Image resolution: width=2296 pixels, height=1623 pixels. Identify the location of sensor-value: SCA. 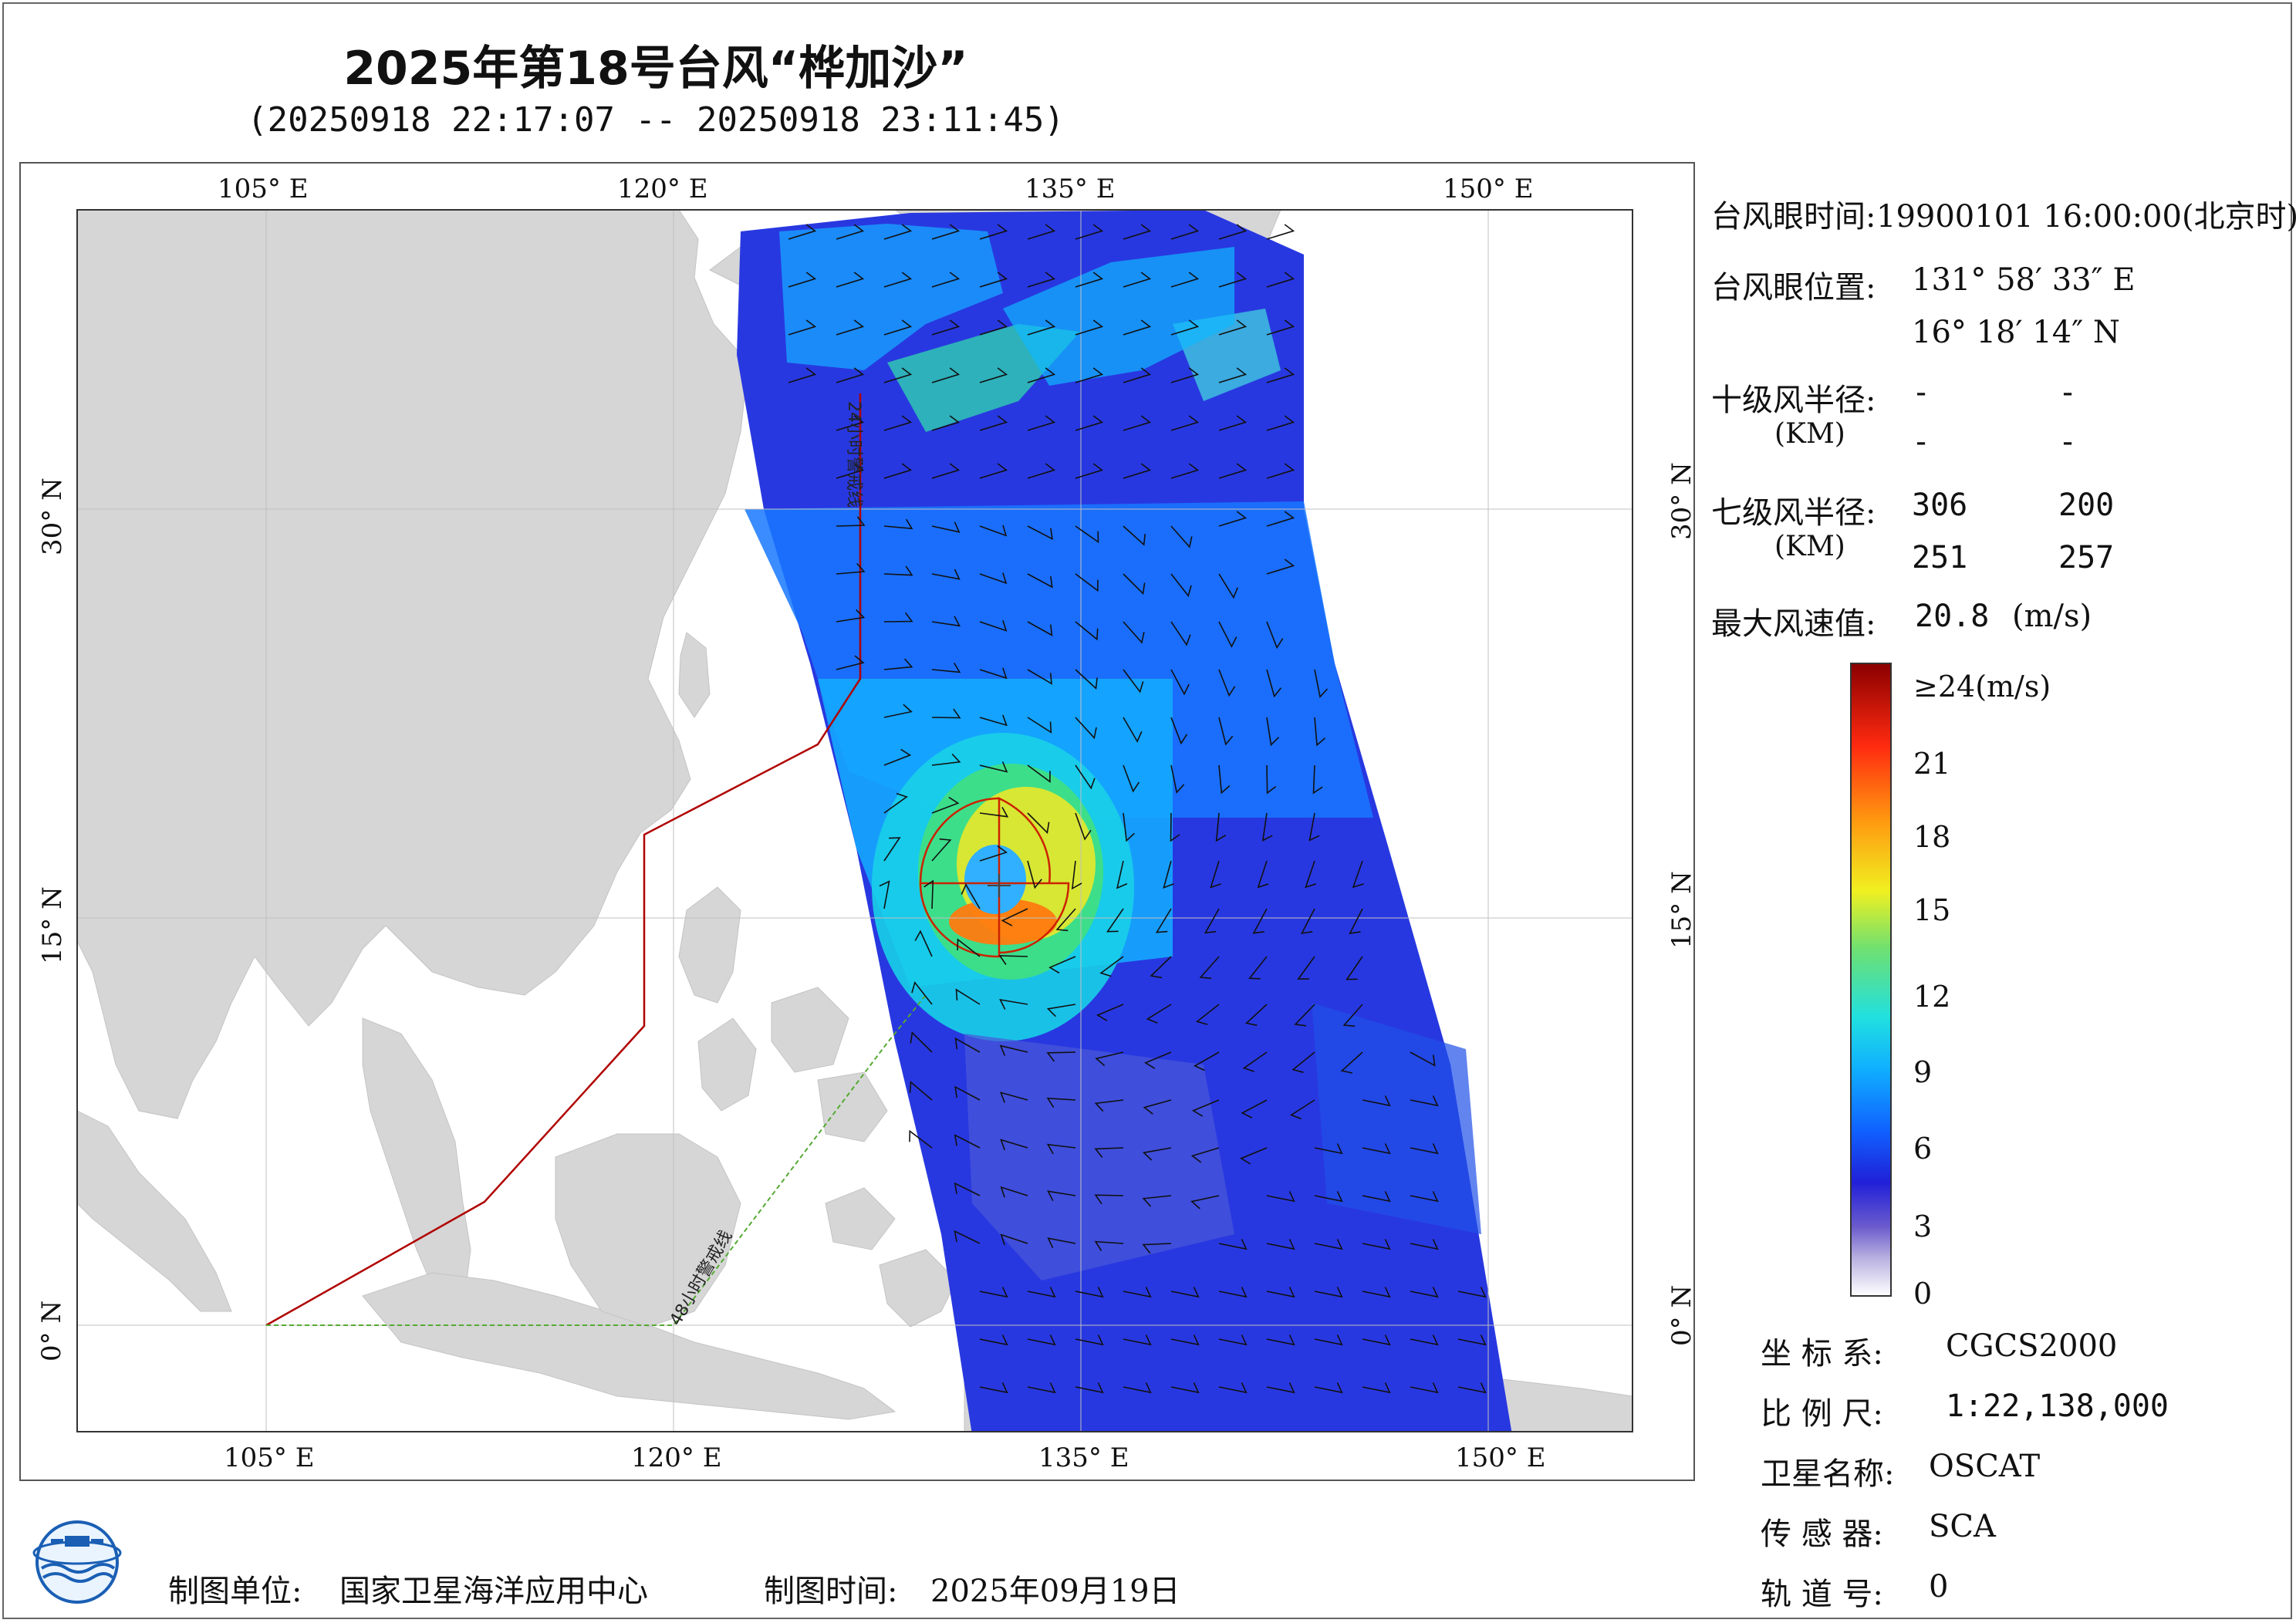
(1962, 1526).